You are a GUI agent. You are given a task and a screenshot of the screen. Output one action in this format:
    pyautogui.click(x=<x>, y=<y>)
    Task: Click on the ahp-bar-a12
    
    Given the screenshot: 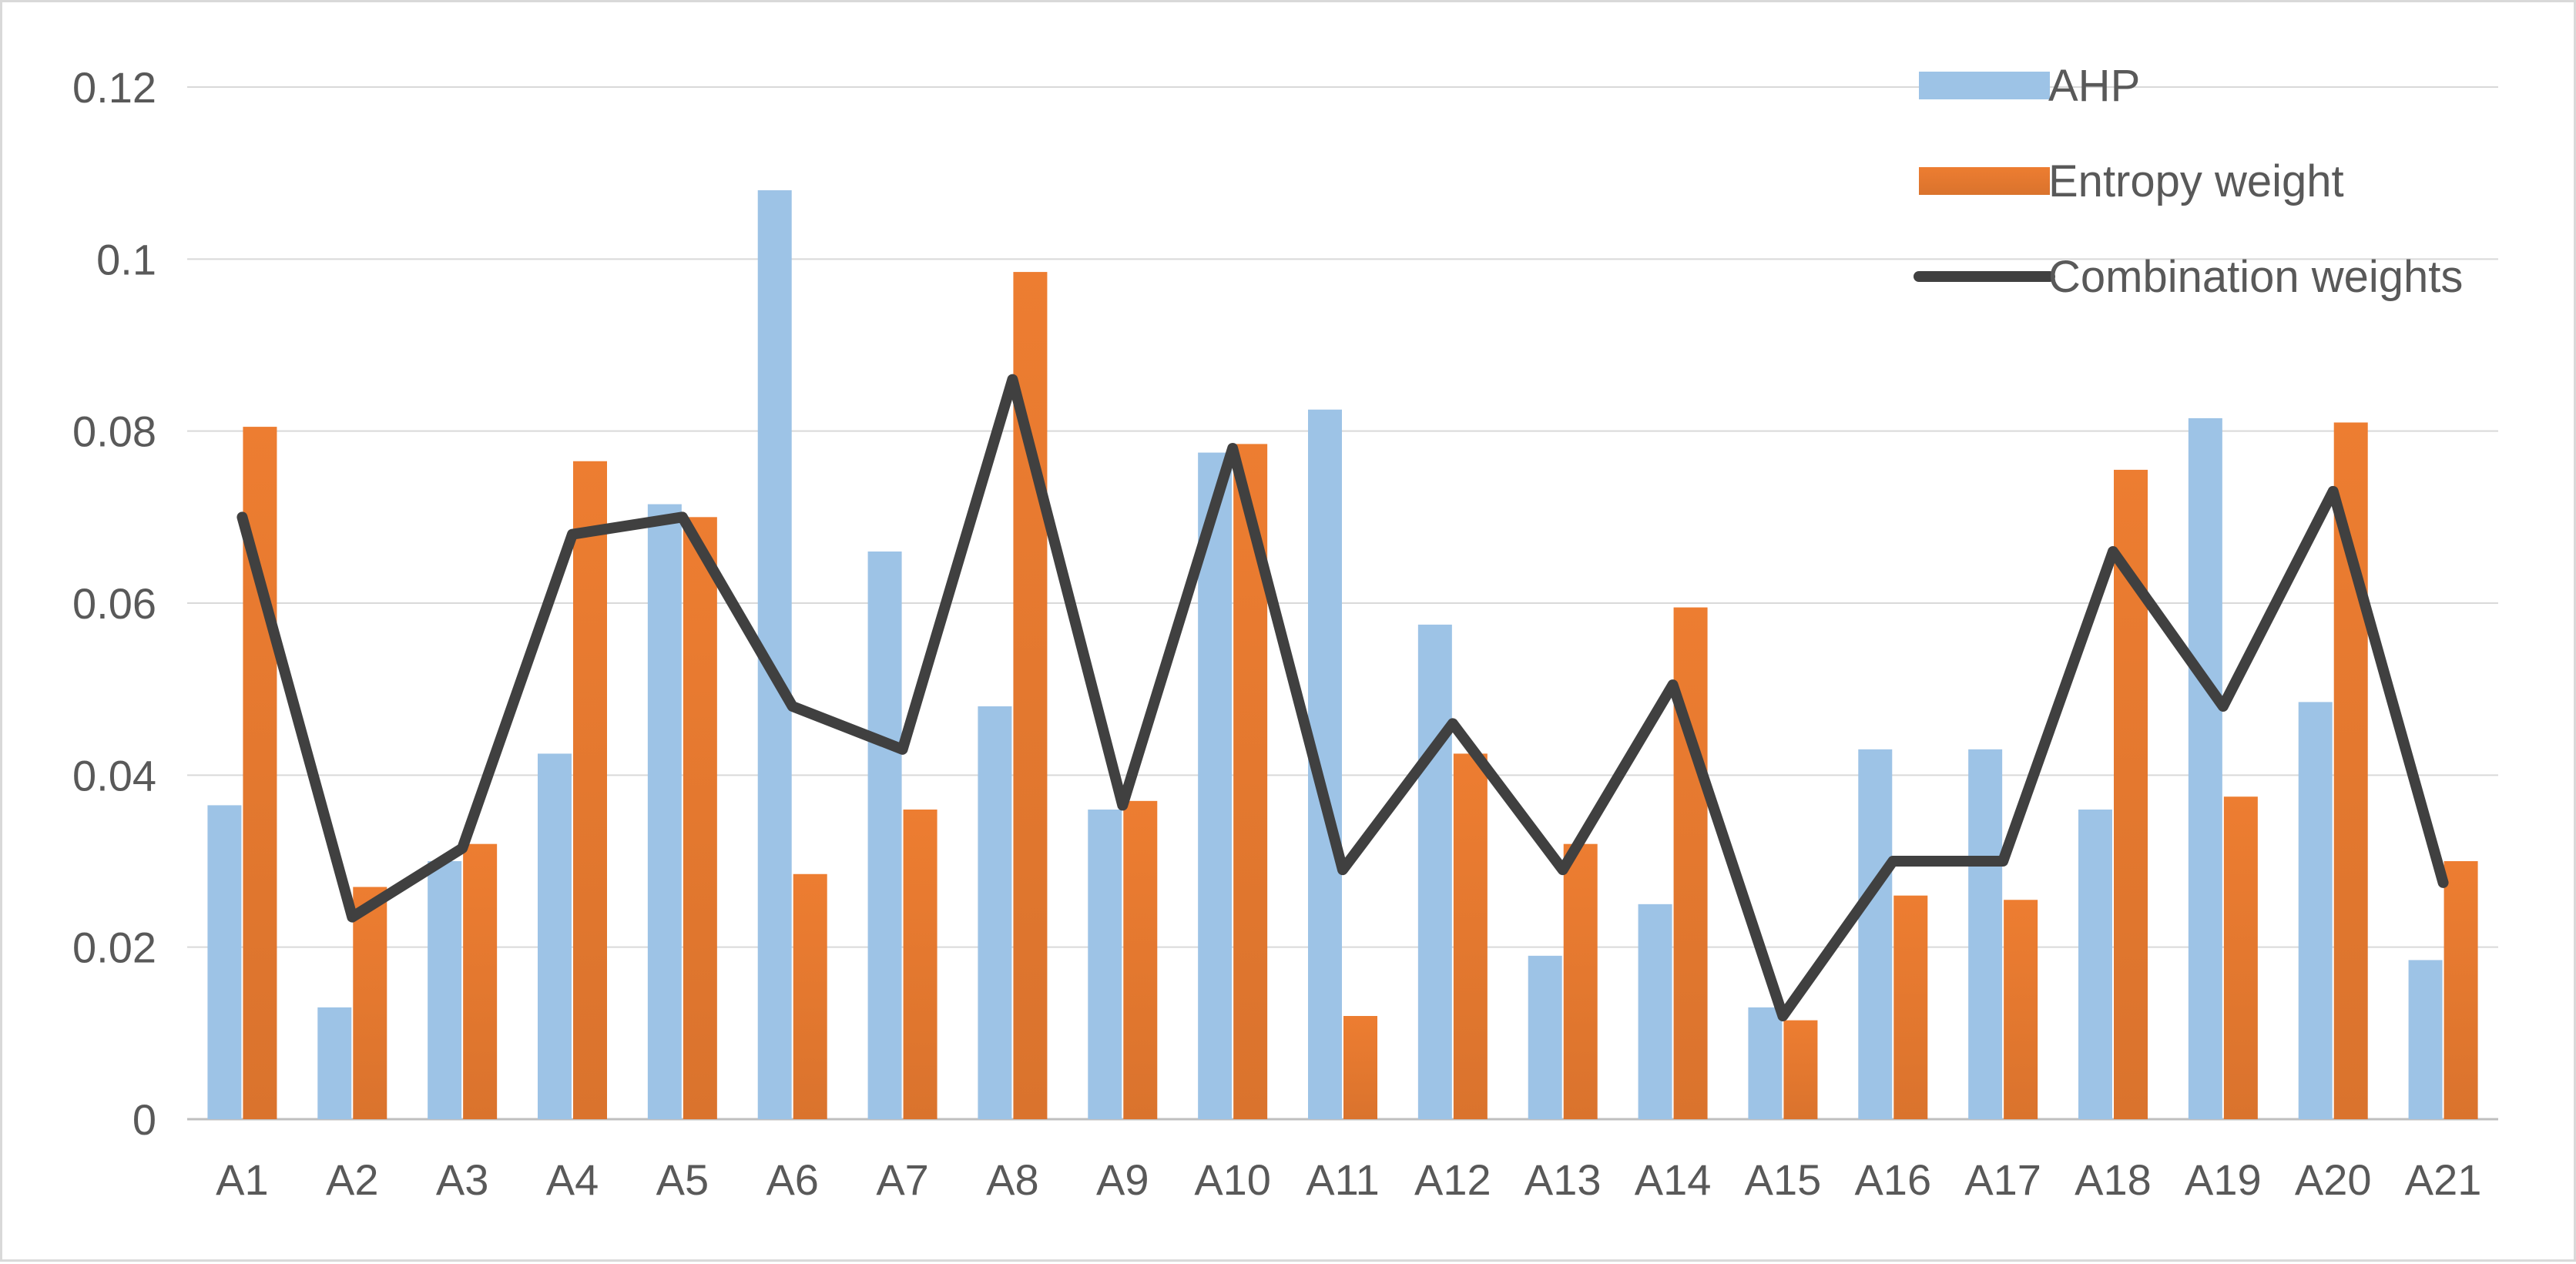 What is the action you would take?
    pyautogui.click(x=1434, y=871)
    